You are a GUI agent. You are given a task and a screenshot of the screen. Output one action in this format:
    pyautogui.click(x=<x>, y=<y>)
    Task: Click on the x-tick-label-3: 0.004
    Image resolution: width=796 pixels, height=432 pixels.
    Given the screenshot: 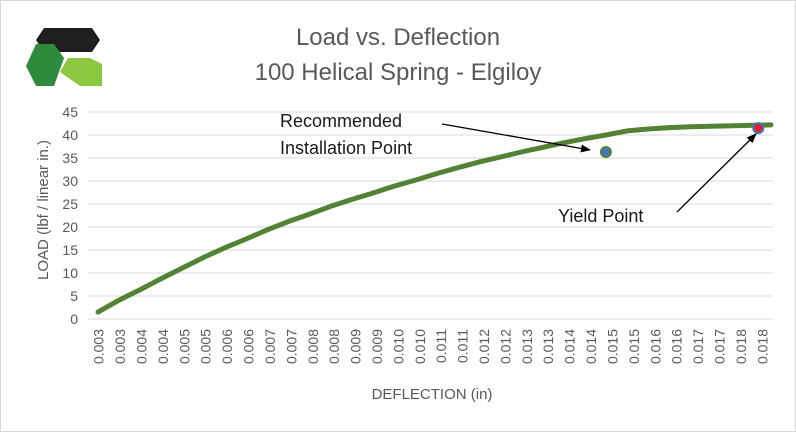 What is the action you would take?
    pyautogui.click(x=163, y=346)
    